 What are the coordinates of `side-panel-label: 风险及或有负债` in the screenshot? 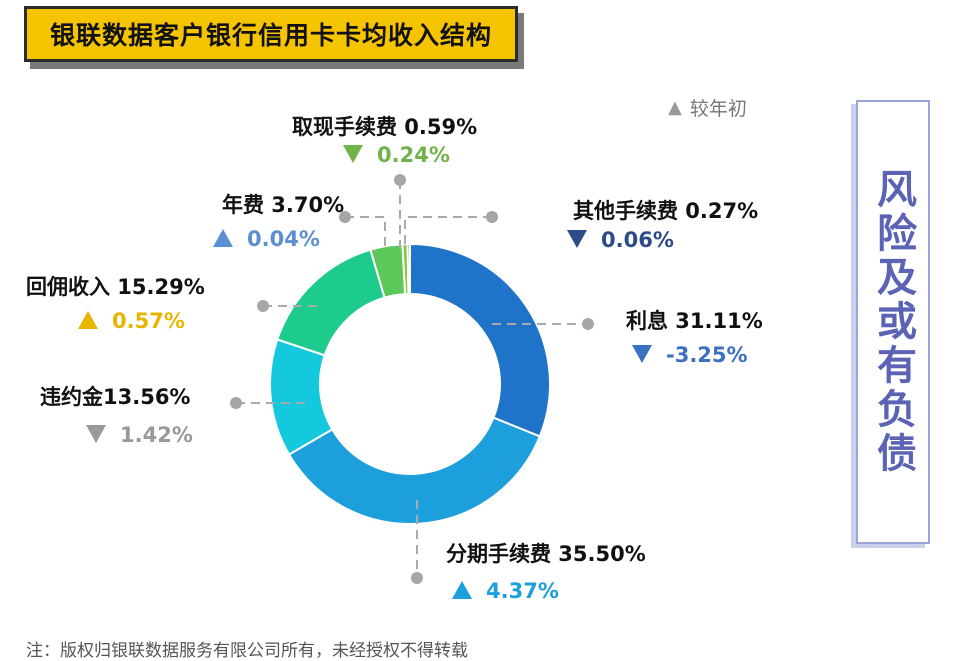 It's located at (893, 322).